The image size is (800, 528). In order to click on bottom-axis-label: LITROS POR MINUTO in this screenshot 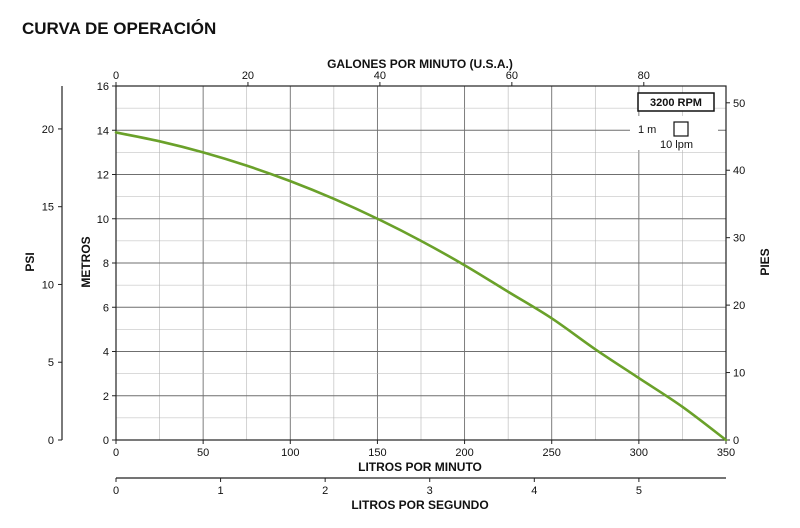, I will do `click(420, 467)`.